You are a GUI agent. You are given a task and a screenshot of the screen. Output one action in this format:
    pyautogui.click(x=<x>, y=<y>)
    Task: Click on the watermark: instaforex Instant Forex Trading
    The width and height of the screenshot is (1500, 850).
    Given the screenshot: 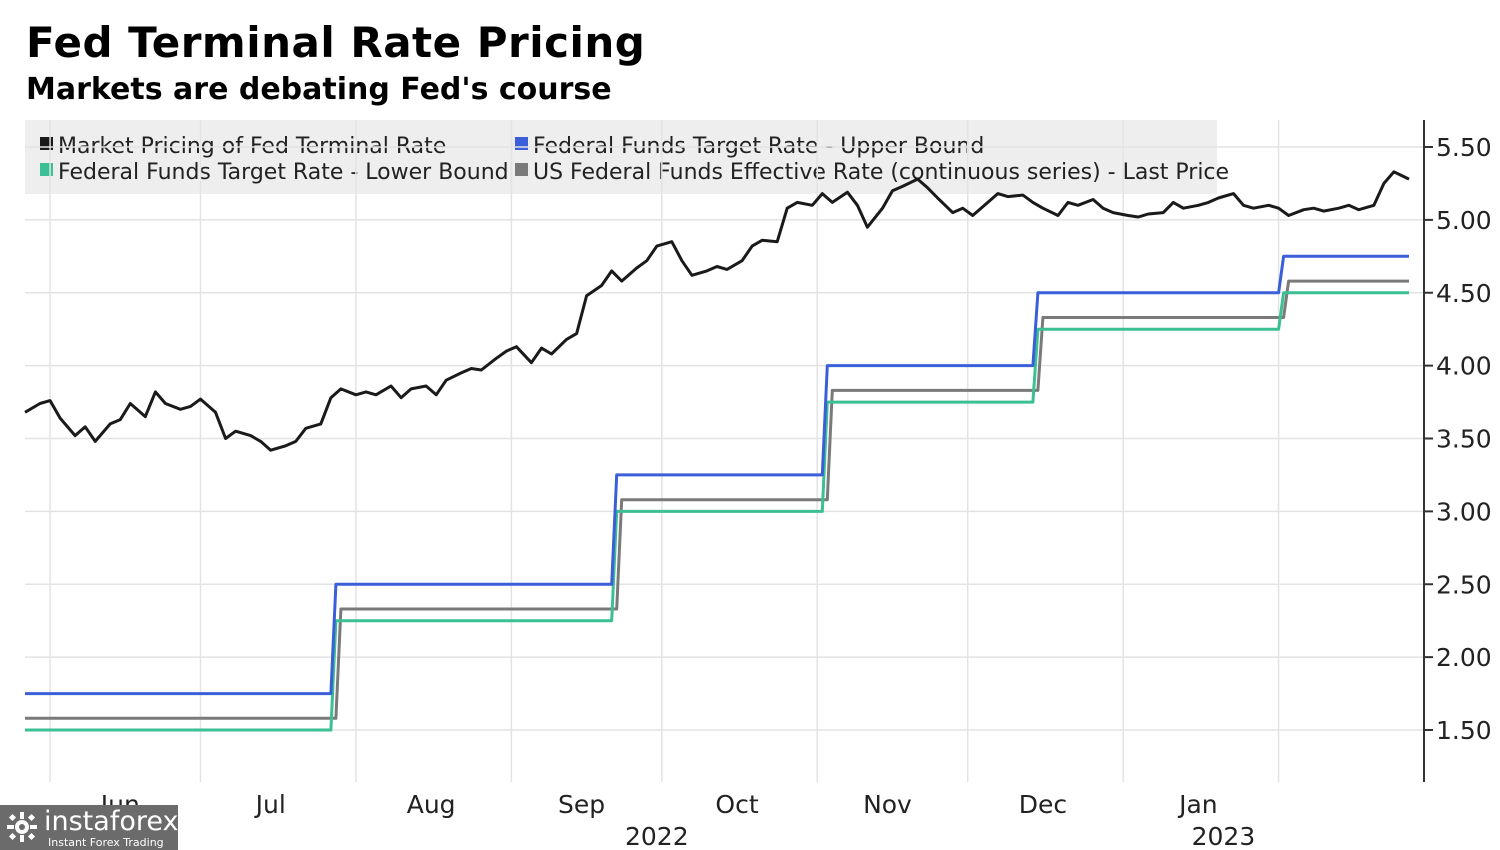 What is the action you would take?
    pyautogui.click(x=89, y=827)
    